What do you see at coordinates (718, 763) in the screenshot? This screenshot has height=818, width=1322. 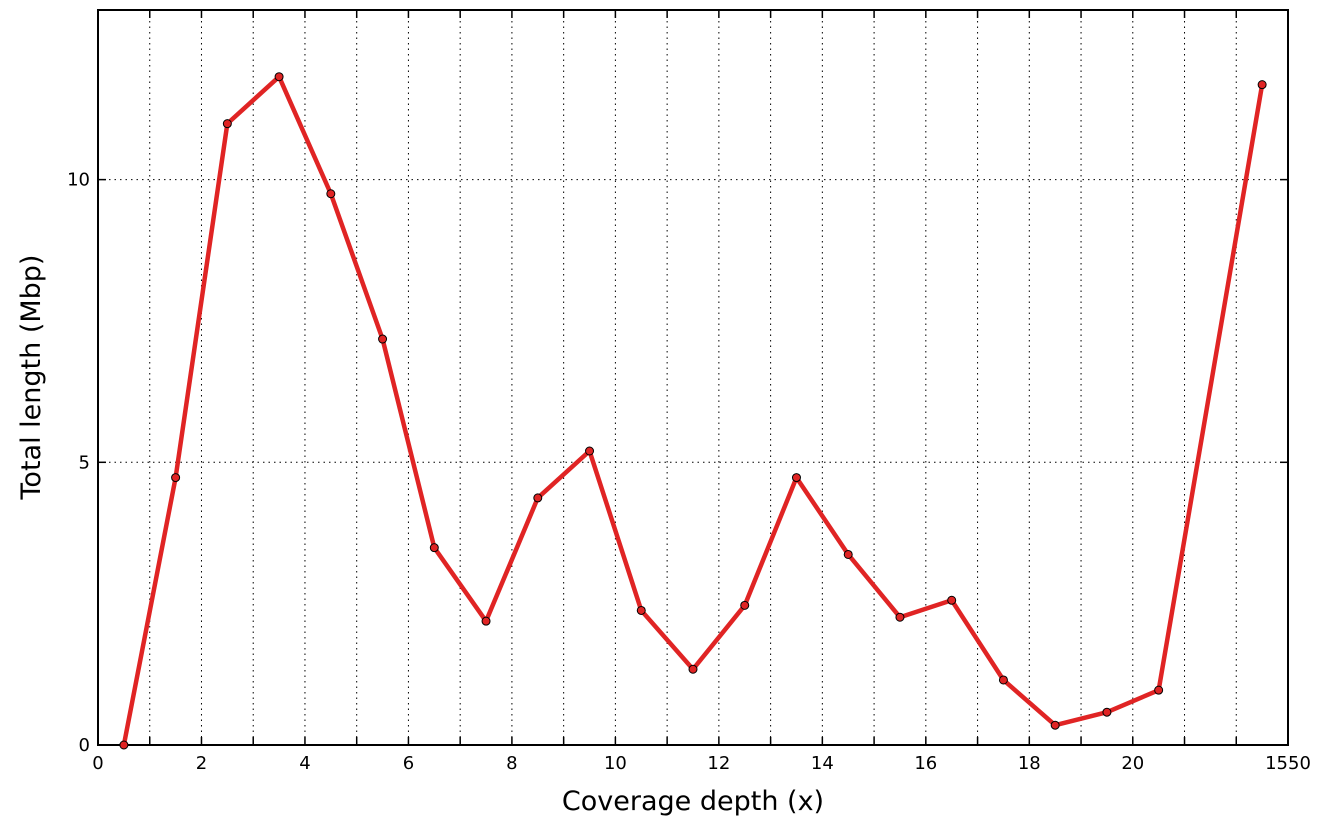 I see `x-tick-label: 12` at bounding box center [718, 763].